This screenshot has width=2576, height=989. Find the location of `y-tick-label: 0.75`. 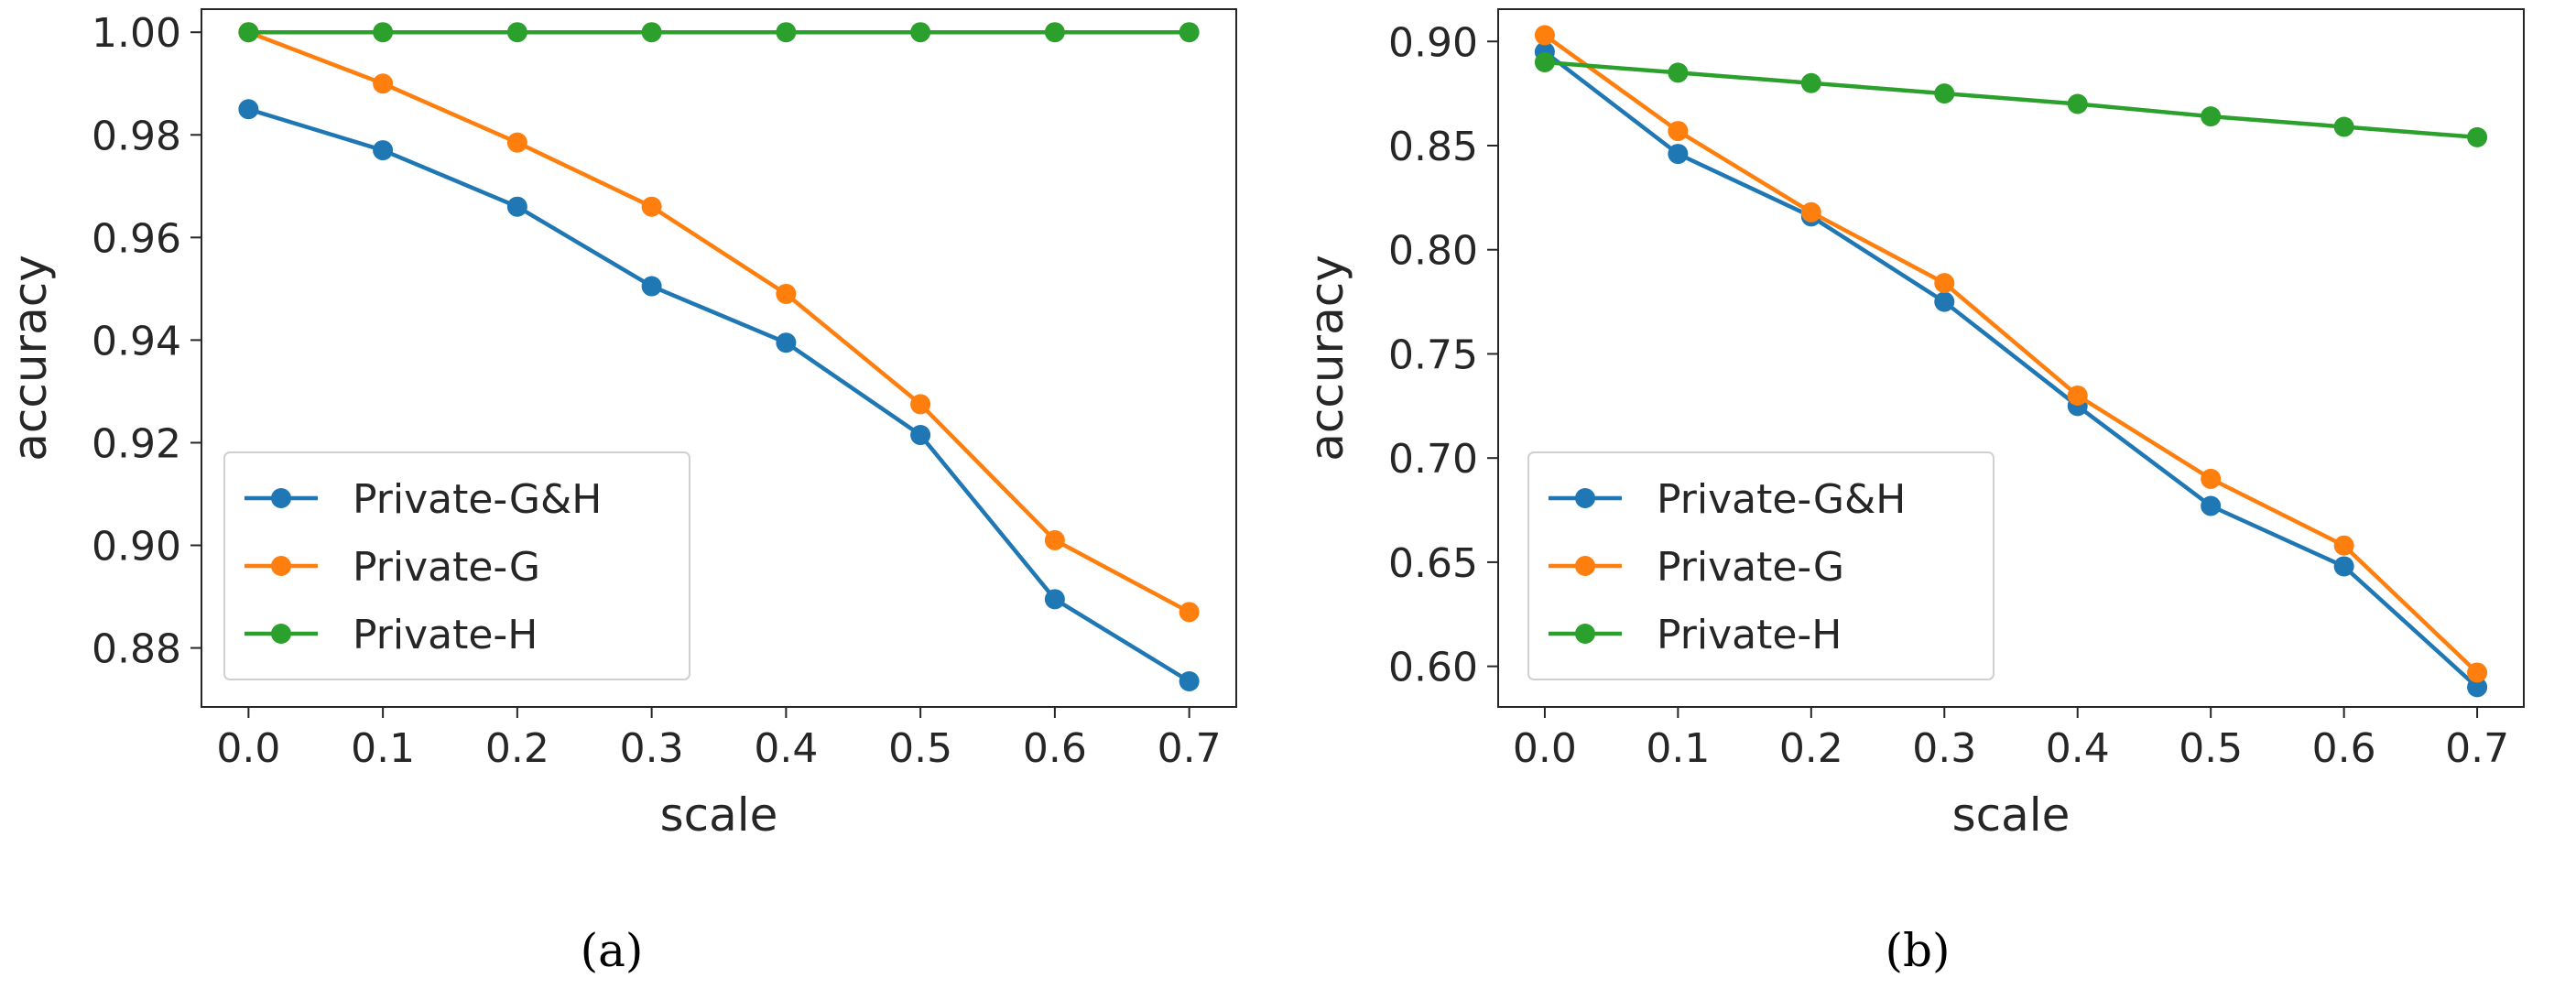

y-tick-label: 0.75 is located at coordinates (1433, 354).